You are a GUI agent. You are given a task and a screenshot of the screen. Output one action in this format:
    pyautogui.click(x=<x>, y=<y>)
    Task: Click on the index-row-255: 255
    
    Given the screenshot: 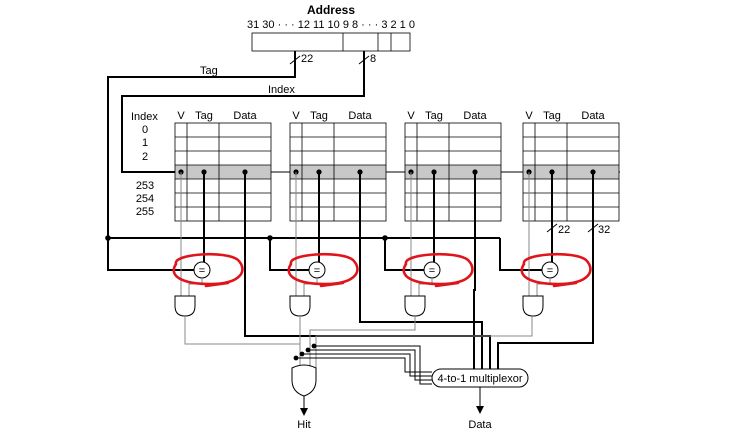 What is the action you would take?
    pyautogui.click(x=145, y=212)
    